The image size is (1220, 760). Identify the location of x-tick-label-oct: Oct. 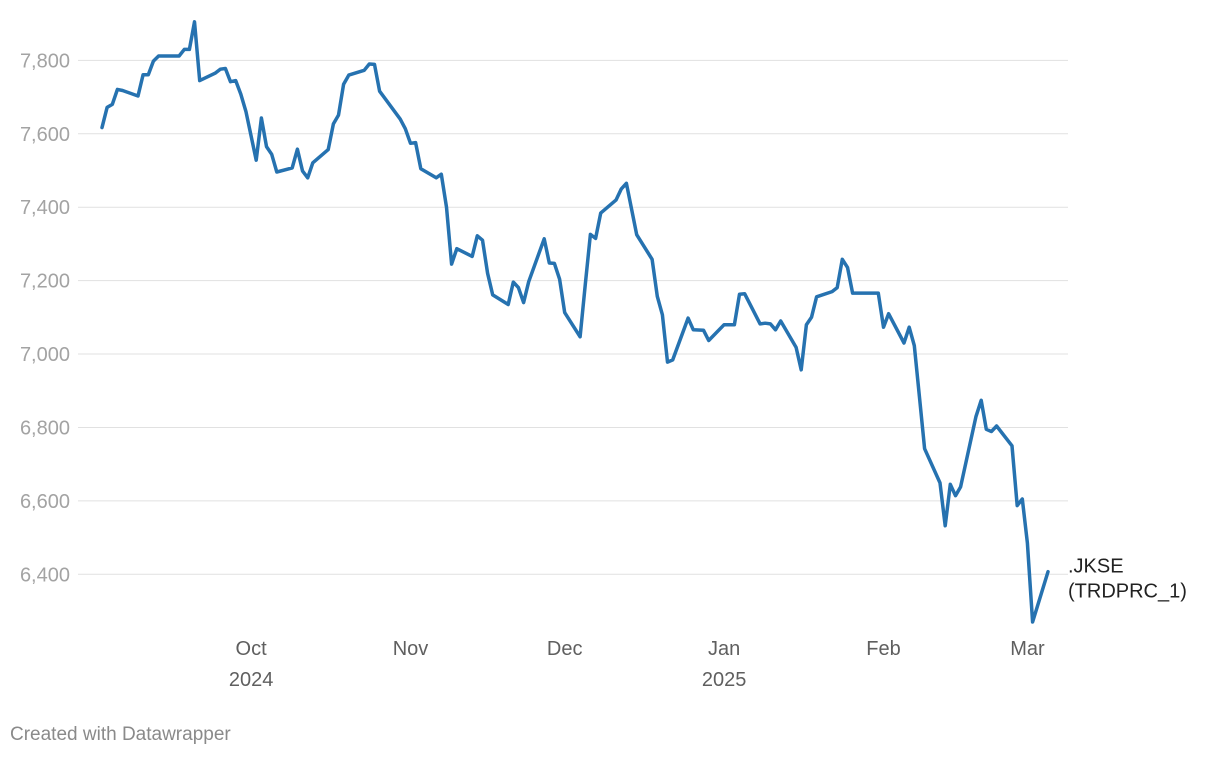
(252, 649).